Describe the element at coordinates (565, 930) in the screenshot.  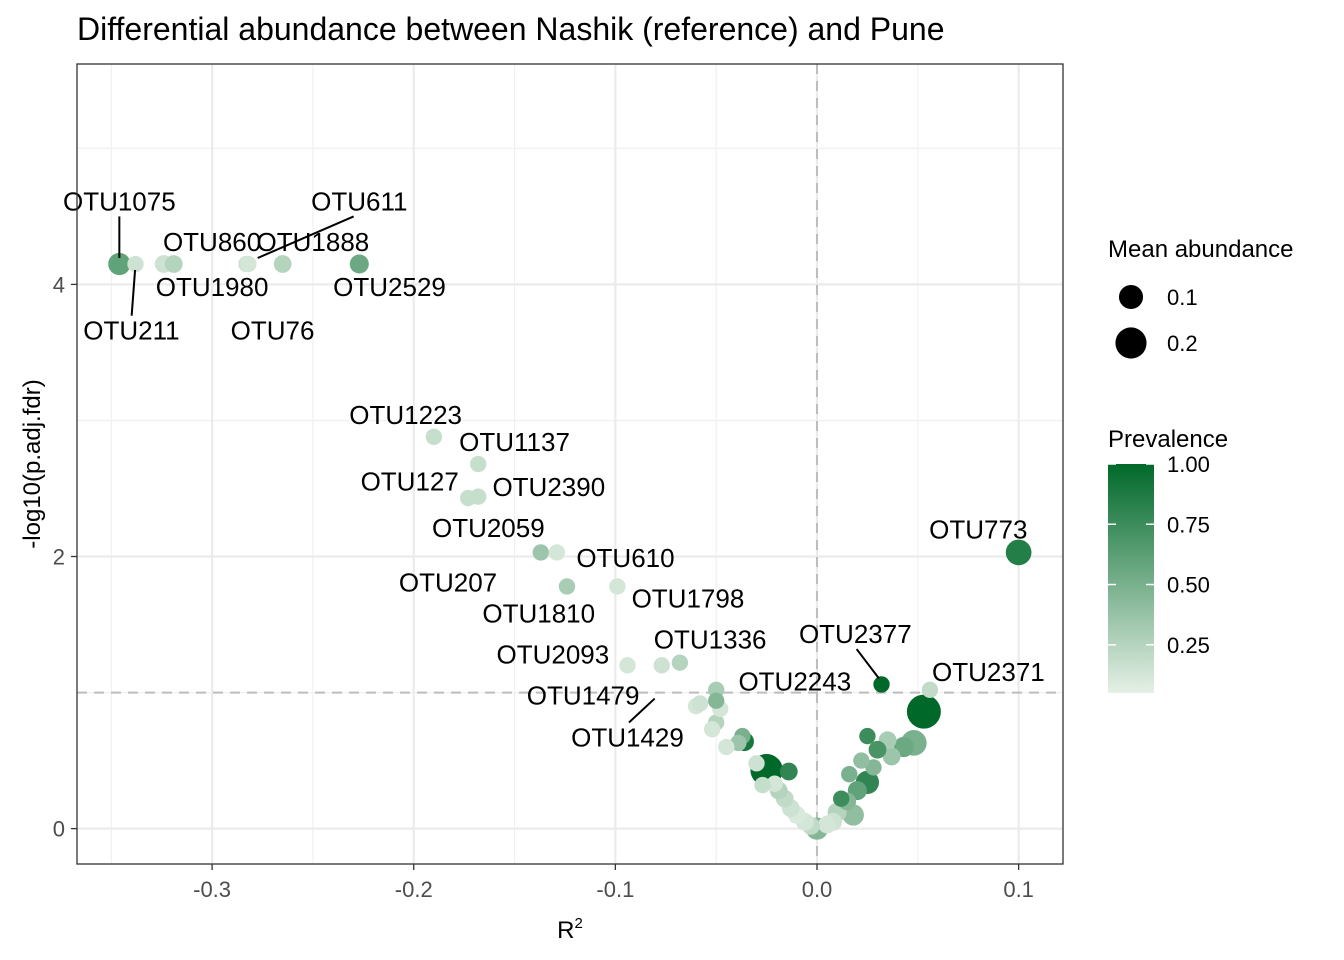
I see `x-axis-title-base: R` at that location.